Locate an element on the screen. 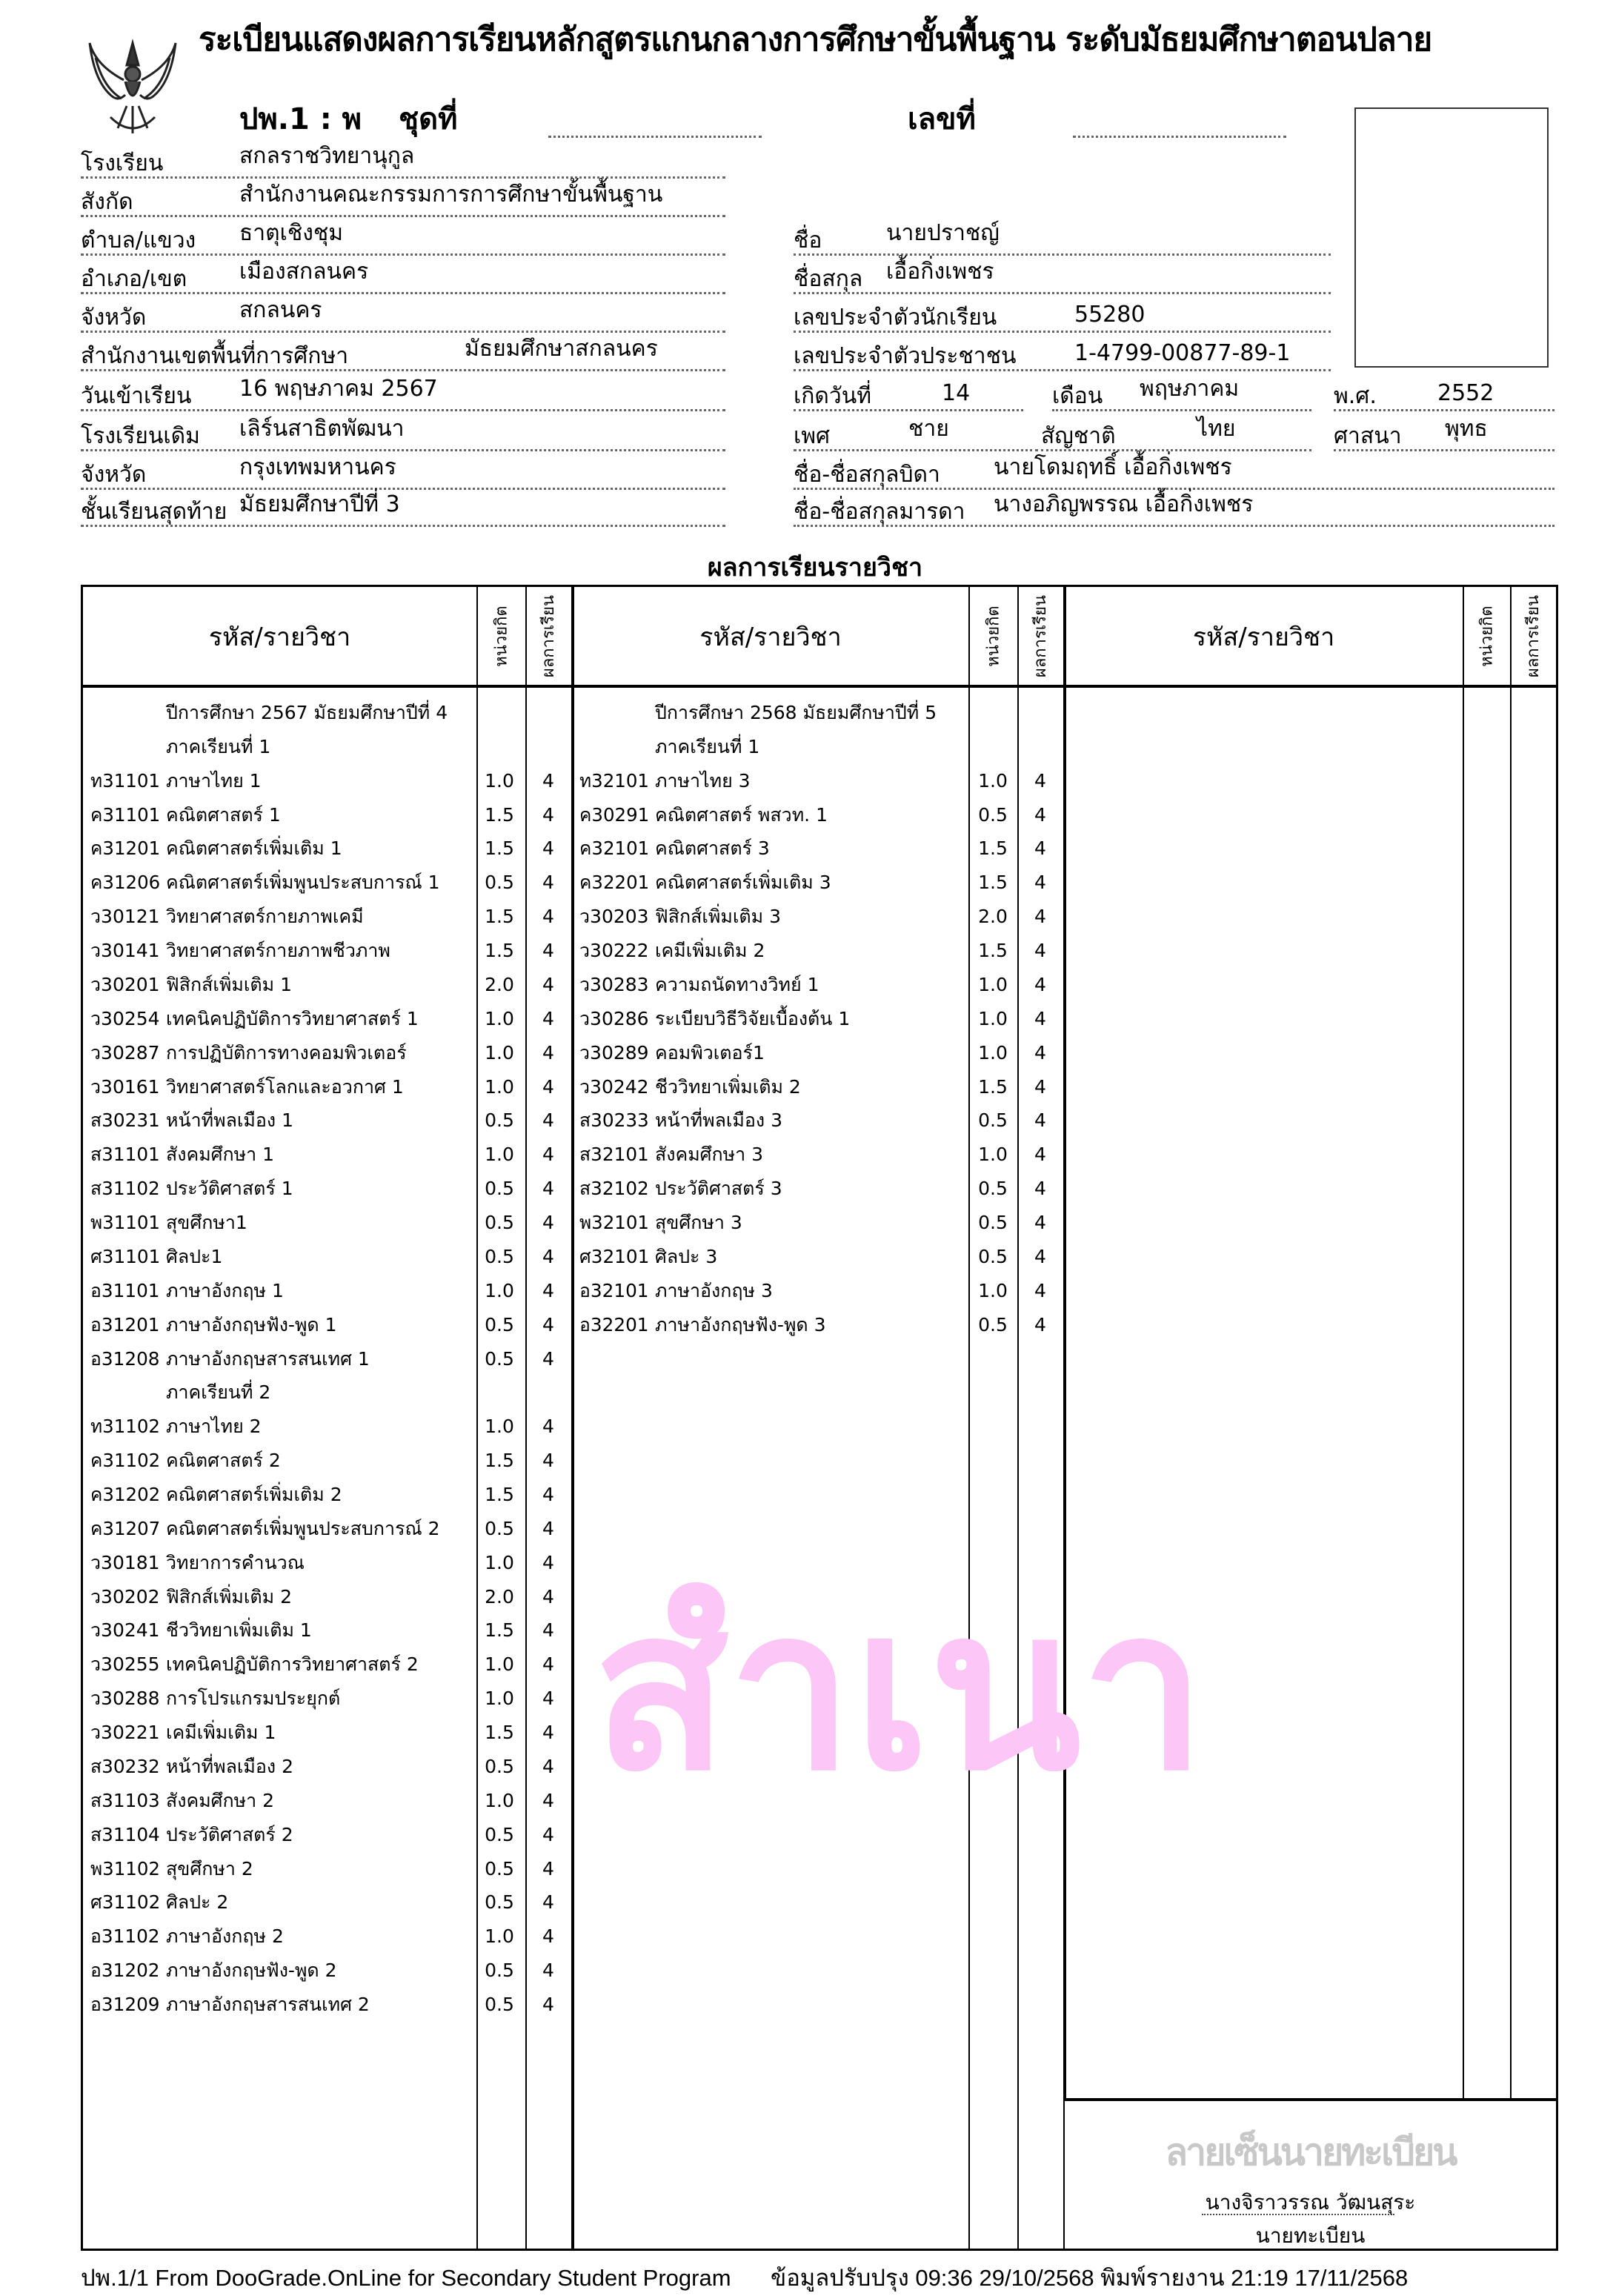 This screenshot has height=2296, width=1616. subject-code: อ31208 is located at coordinates (125, 1358).